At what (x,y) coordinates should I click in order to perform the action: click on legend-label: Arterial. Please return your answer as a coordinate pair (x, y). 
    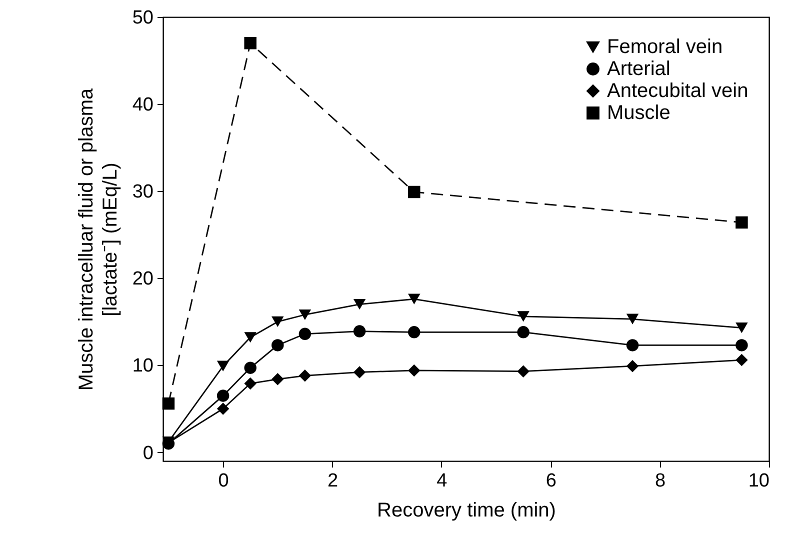
    Looking at the image, I should click on (638, 69).